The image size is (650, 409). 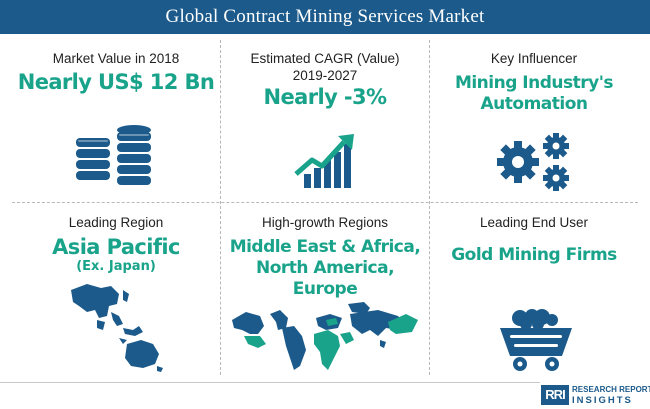 I want to click on header-banner: Global Contract Mining Services Market, so click(x=325, y=17).